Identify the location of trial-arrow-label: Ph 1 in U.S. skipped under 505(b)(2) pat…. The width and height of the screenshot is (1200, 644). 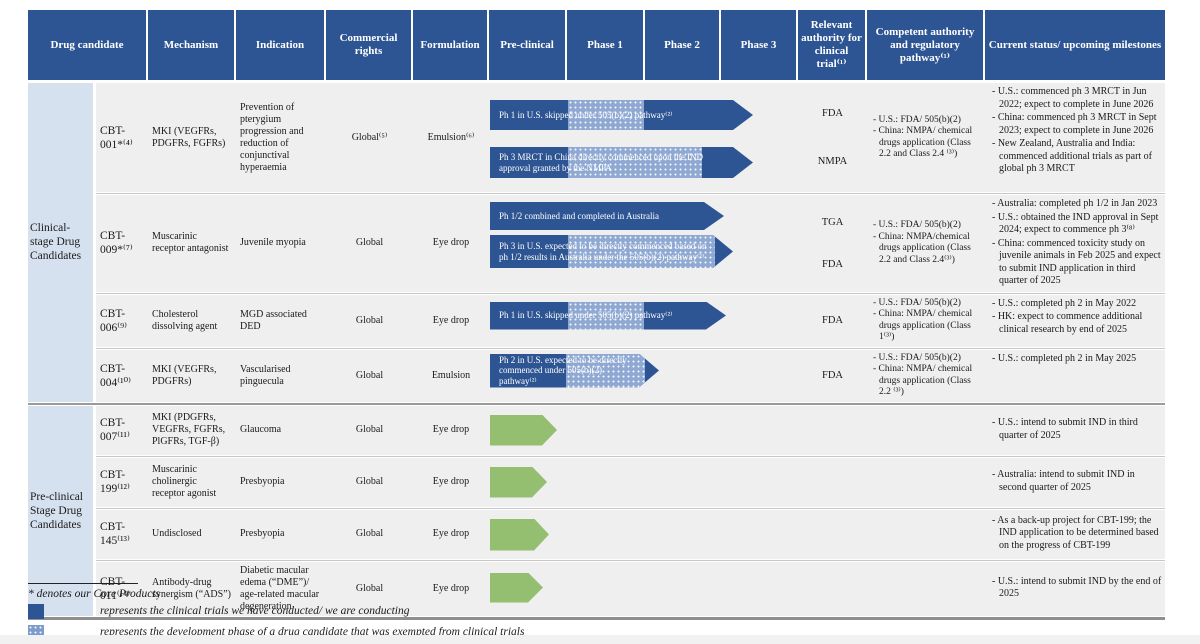
(586, 315).